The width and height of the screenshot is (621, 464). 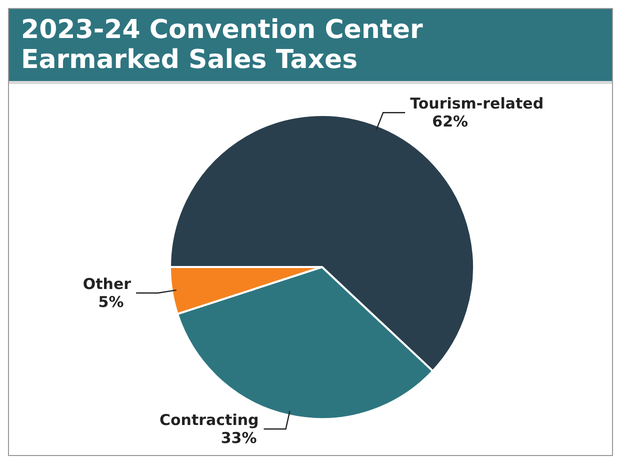 What do you see at coordinates (209, 420) in the screenshot?
I see `slice-label: Contracting` at bounding box center [209, 420].